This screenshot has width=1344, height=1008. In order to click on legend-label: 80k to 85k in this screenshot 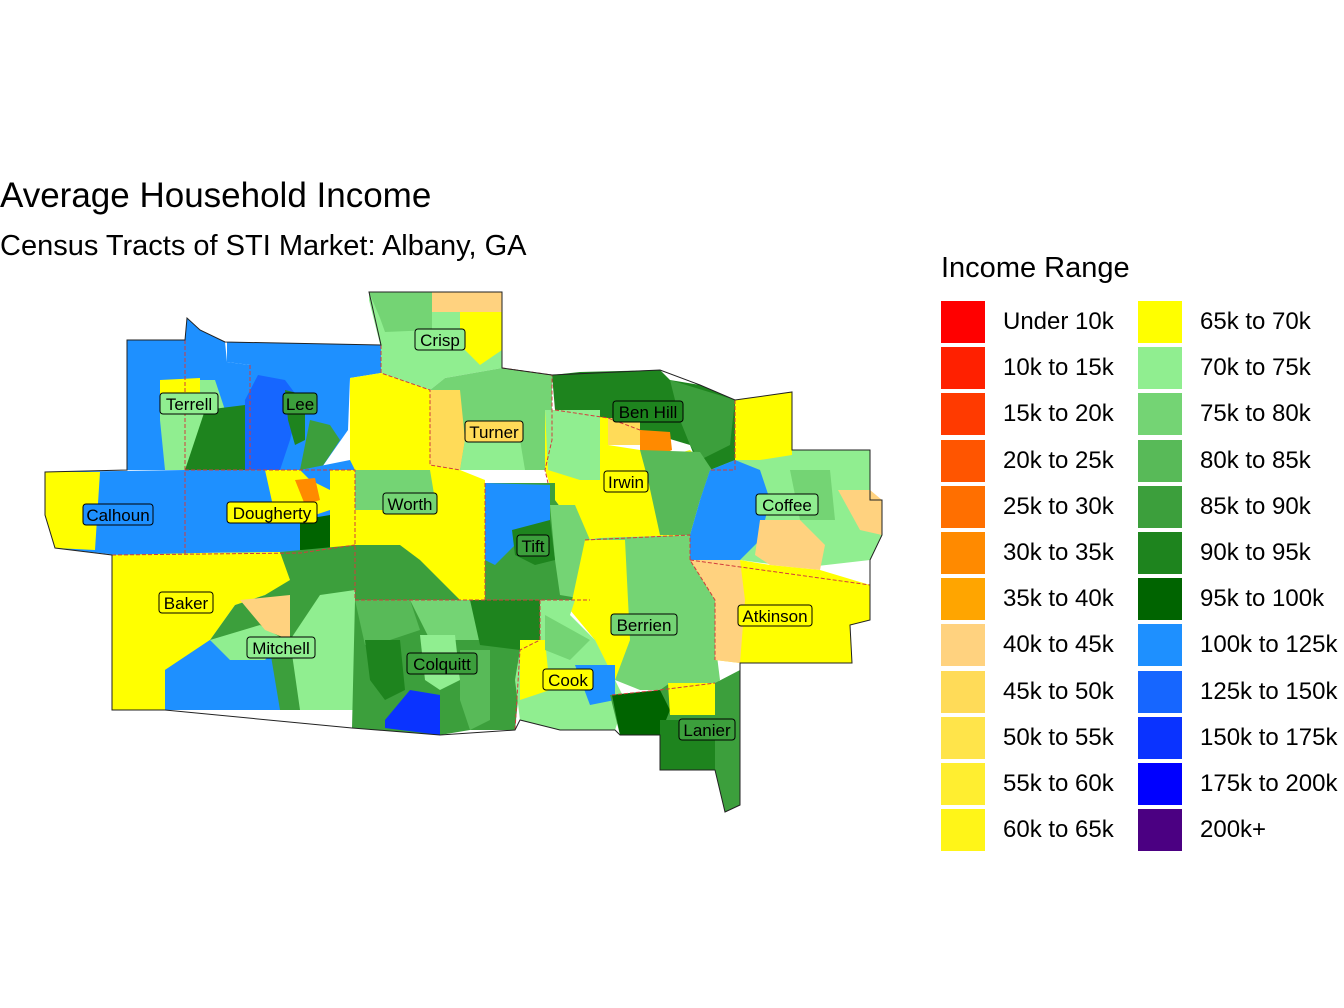, I will do `click(1255, 460)`.